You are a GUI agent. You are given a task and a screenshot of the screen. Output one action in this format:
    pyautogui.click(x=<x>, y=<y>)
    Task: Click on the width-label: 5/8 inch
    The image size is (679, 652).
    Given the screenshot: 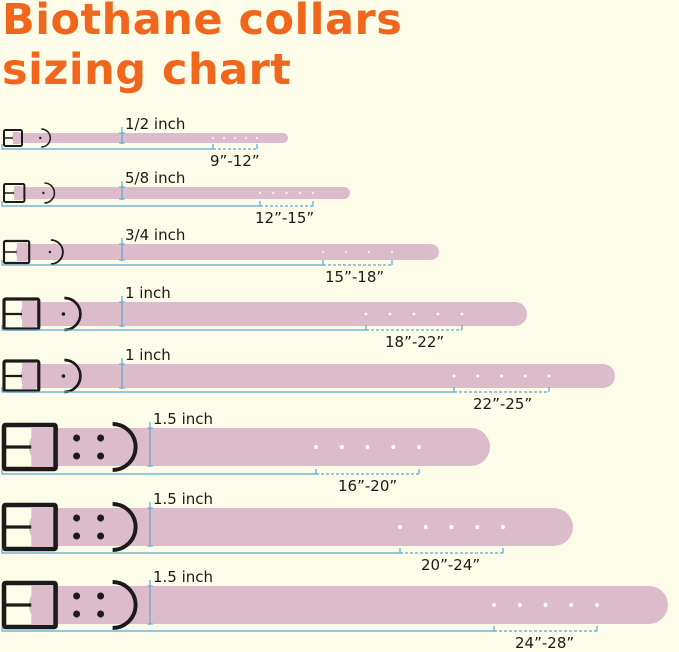 What is the action you would take?
    pyautogui.click(x=155, y=178)
    